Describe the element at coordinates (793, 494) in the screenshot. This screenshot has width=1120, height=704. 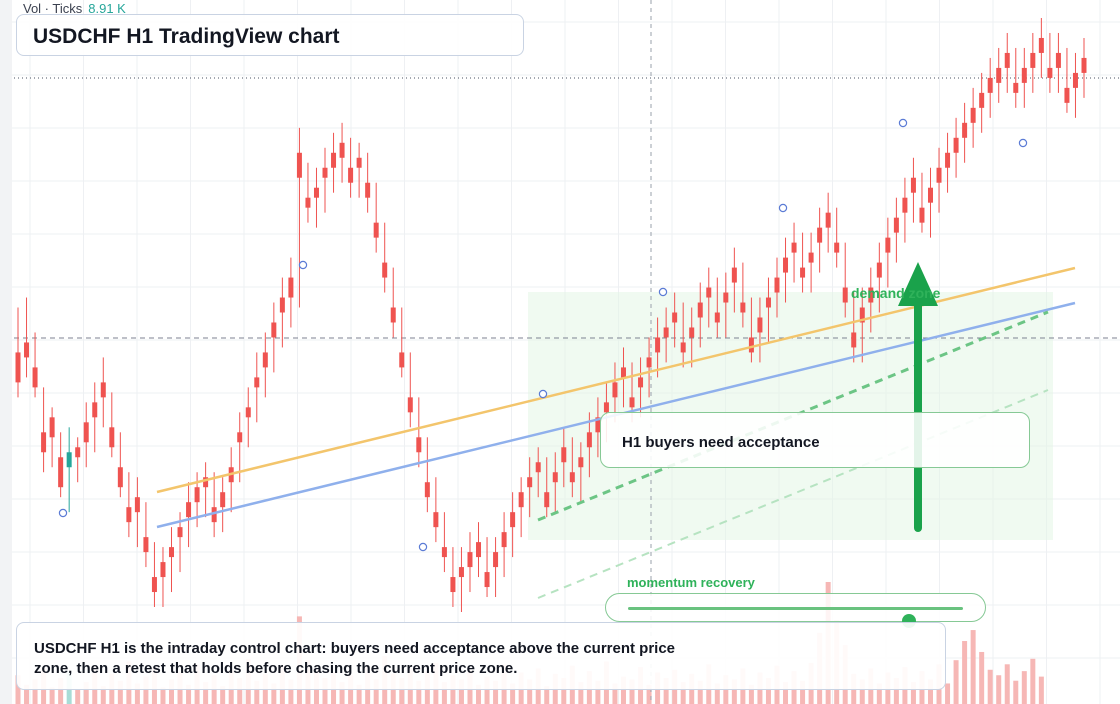
I see `trendline-green-faint` at that location.